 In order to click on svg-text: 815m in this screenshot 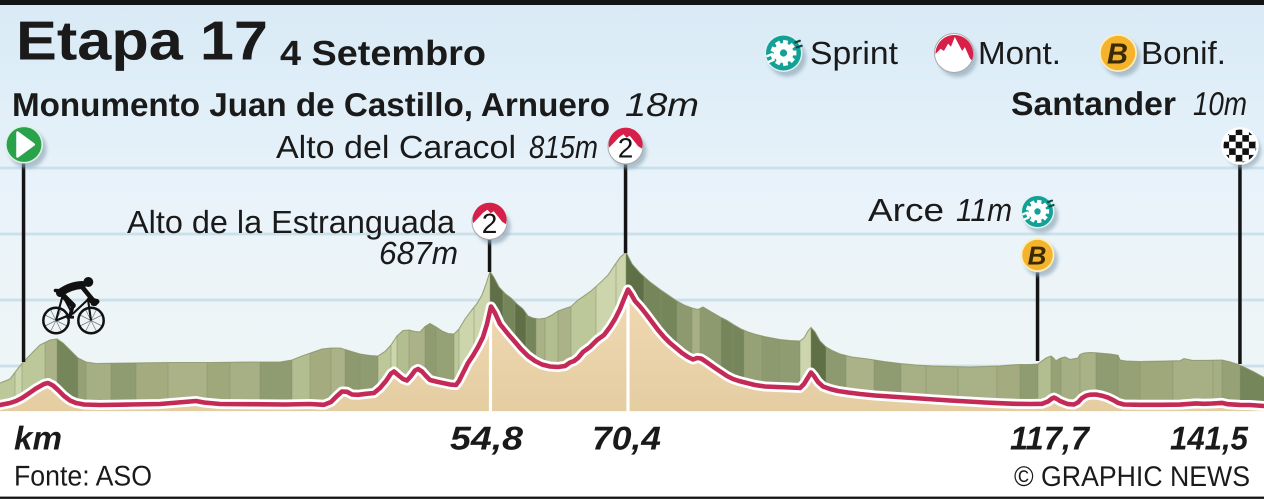, I will do `click(563, 147)`.